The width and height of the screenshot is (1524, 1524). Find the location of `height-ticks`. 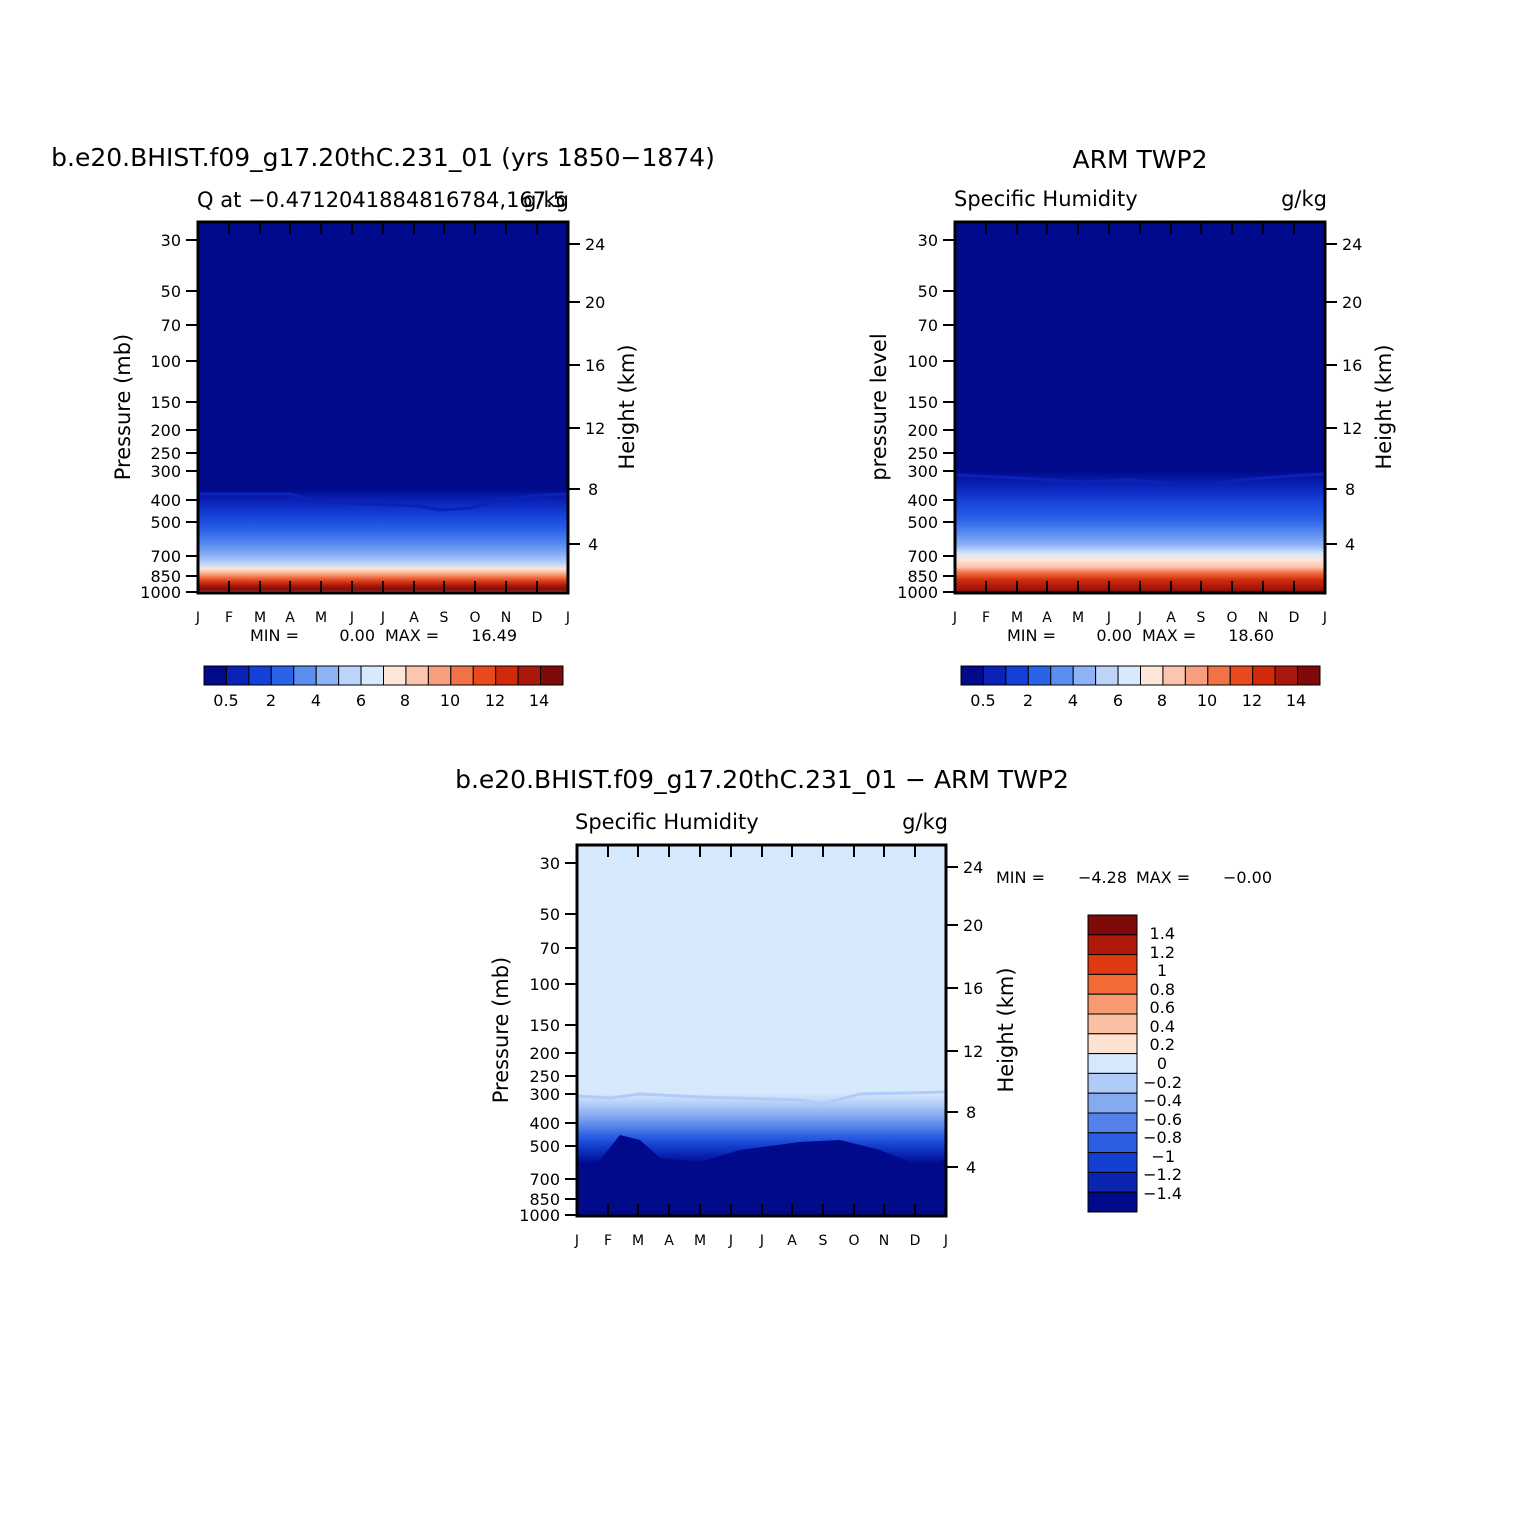

height-ticks is located at coordinates (952, 1017).